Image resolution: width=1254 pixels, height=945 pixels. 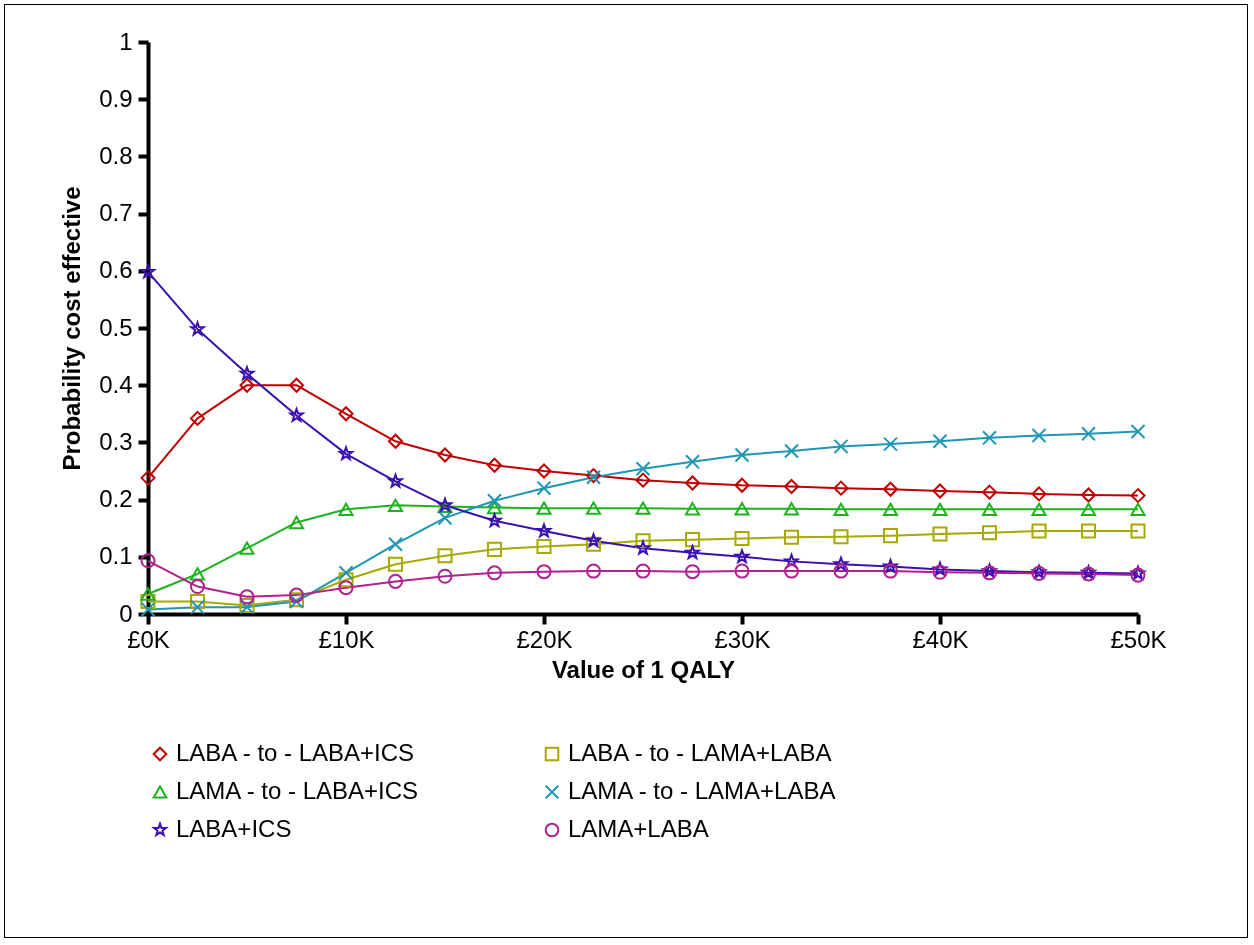 I want to click on y-tick-label: 0.4, so click(x=116, y=384).